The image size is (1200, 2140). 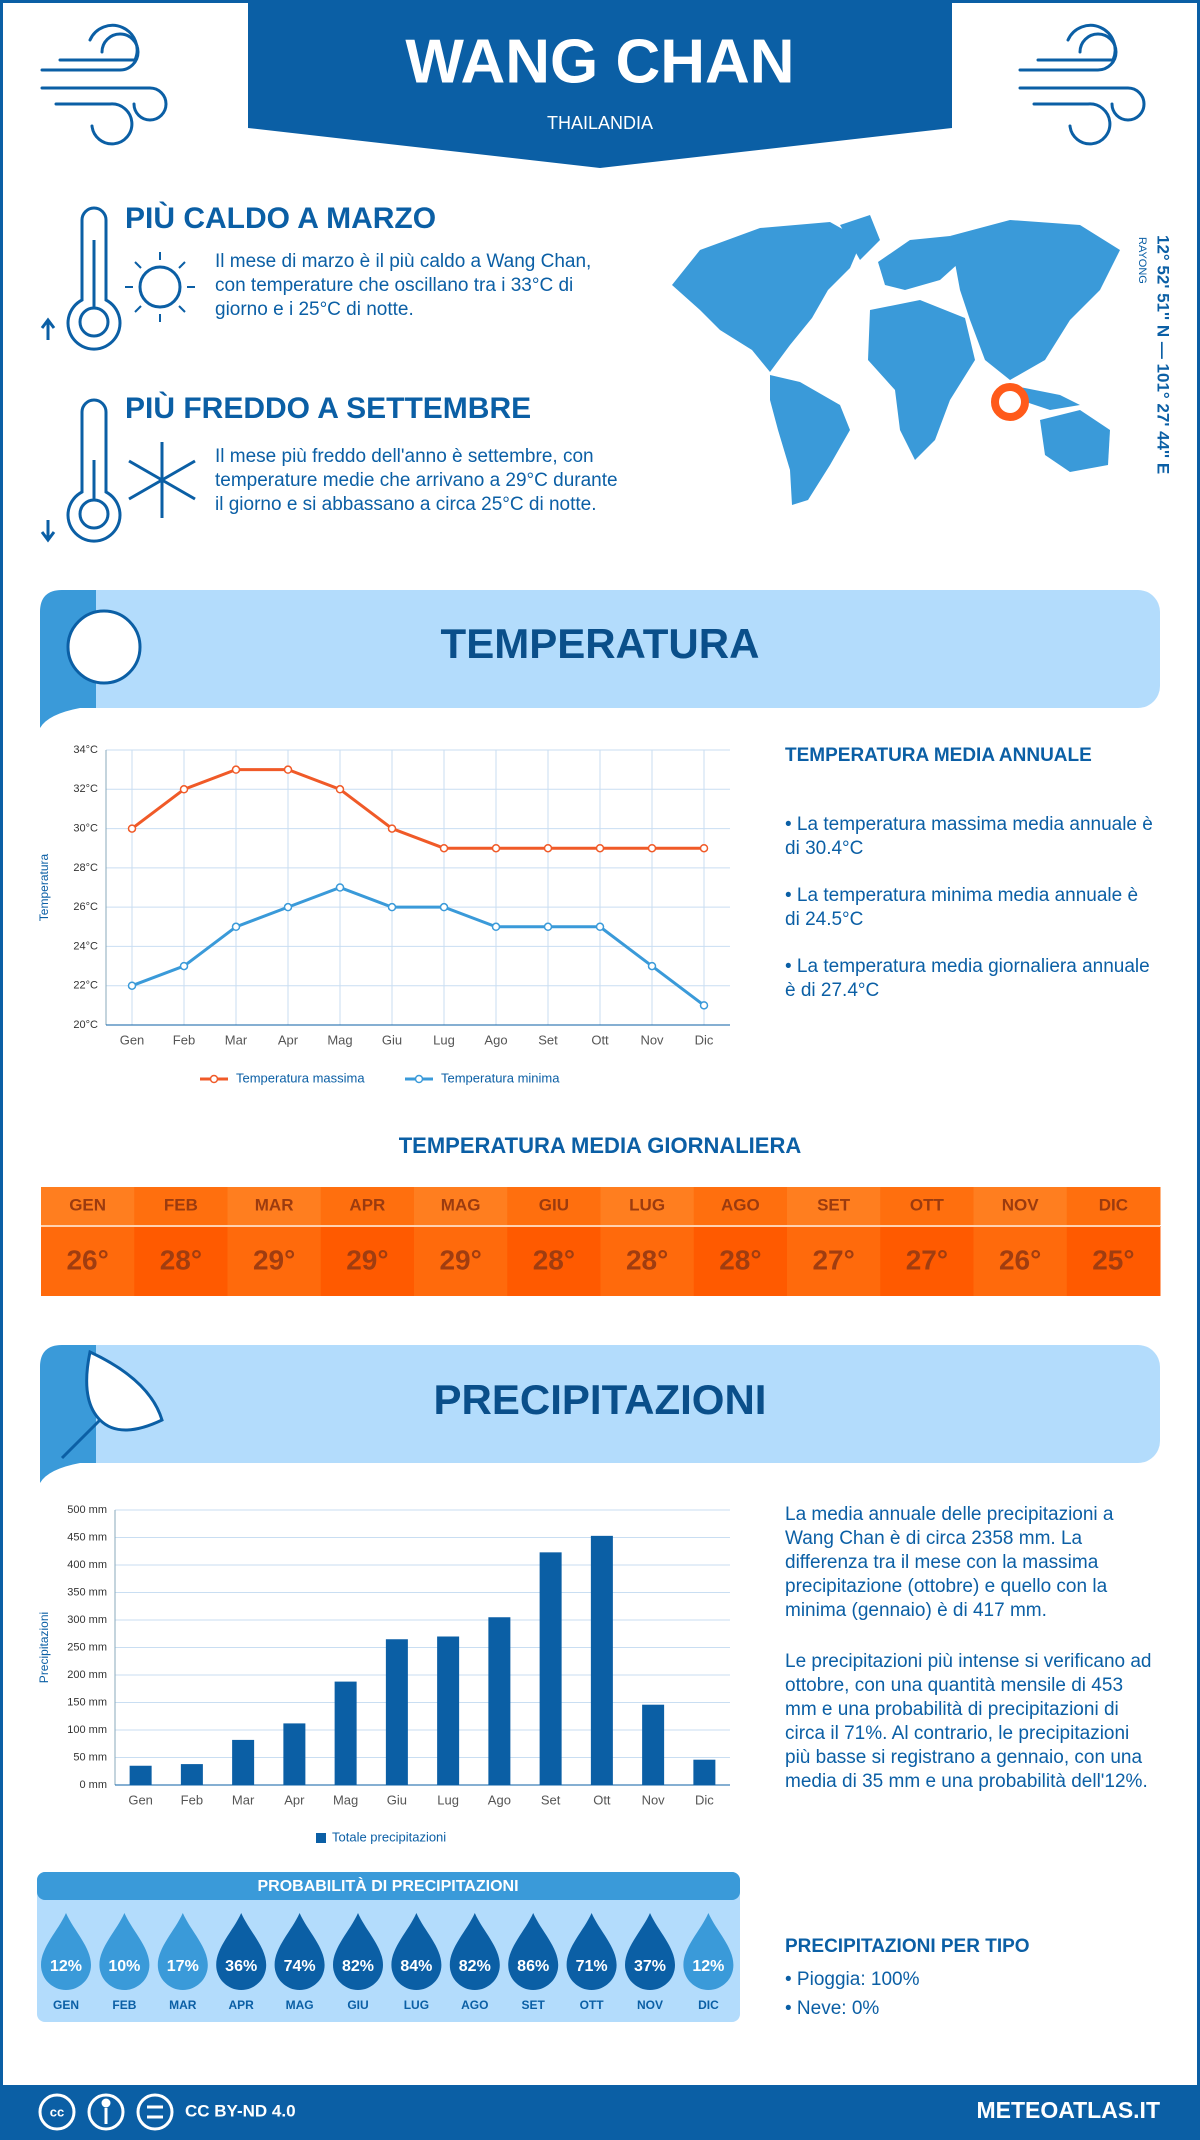 I want to click on y-tick-label: 150 mm, so click(x=87, y=1702).